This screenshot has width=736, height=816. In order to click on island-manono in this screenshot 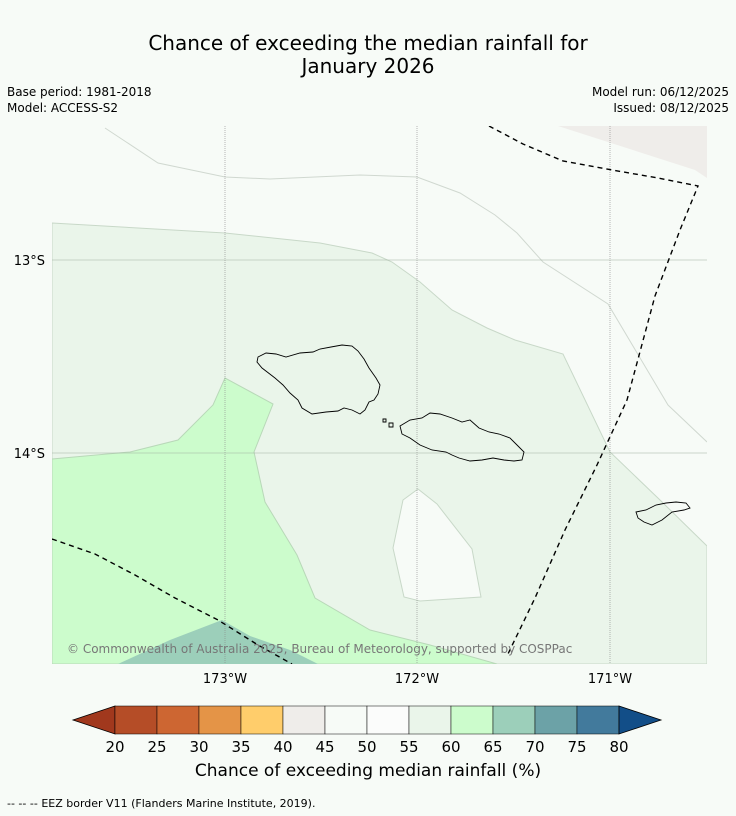, I will do `click(384, 420)`.